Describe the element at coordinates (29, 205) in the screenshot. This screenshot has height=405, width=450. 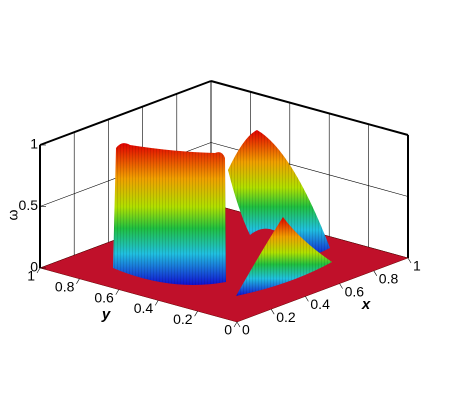
I see `z-tick-label: 0.5` at that location.